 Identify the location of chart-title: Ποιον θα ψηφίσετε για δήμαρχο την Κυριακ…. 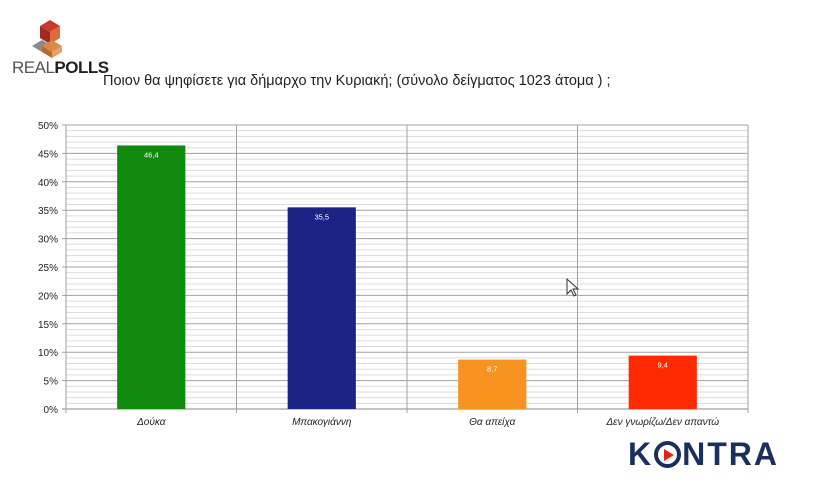
(357, 81).